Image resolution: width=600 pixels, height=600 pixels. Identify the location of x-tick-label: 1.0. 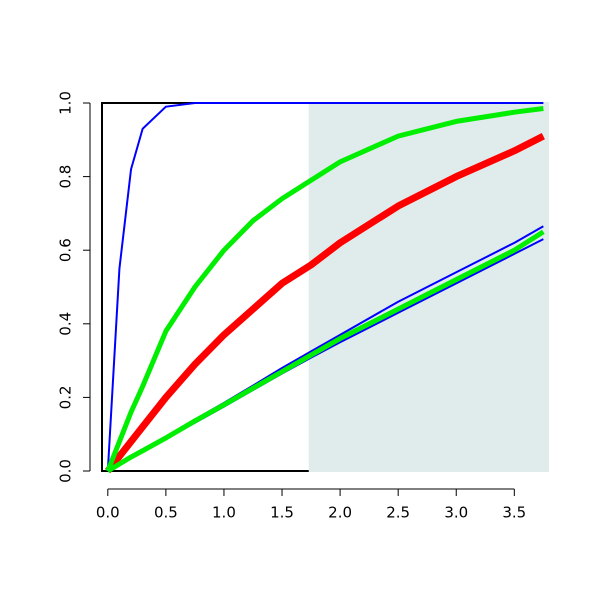
(224, 513).